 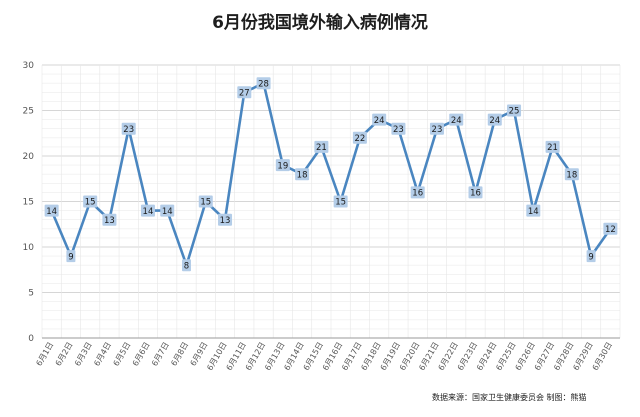 What do you see at coordinates (28, 112) in the screenshot?
I see `y-tick-label: 25` at bounding box center [28, 112].